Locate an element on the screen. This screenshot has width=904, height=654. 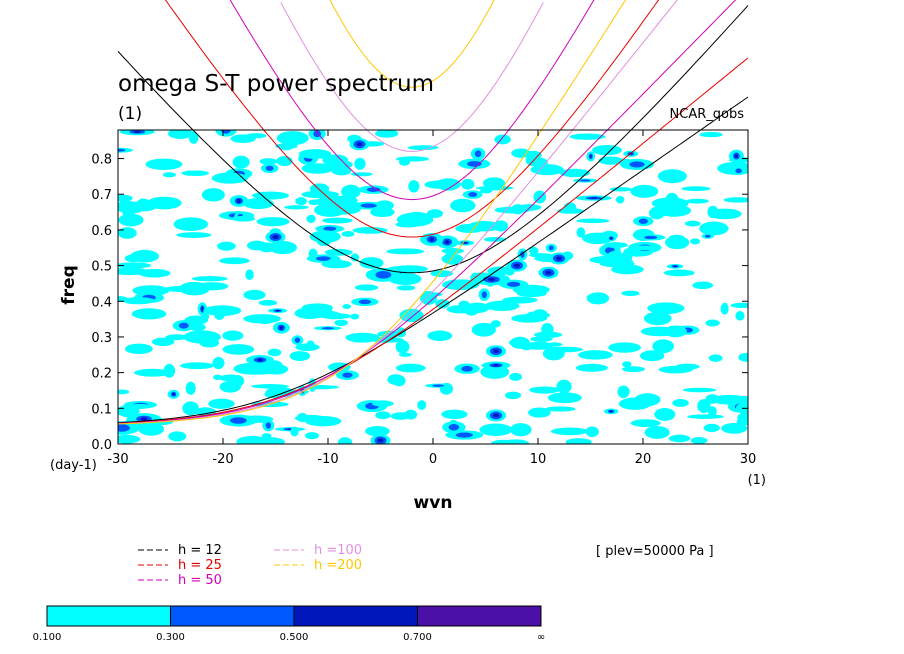
colorbar-label: 0.500 is located at coordinates (294, 637).